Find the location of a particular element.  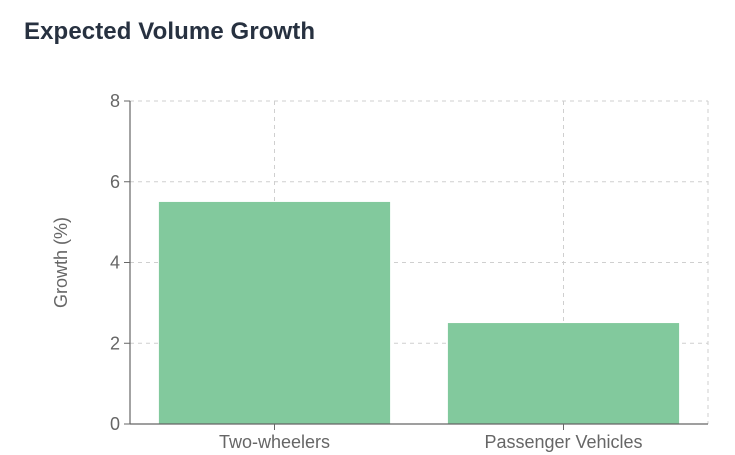

y-tick-label: 6 is located at coordinates (115, 182).